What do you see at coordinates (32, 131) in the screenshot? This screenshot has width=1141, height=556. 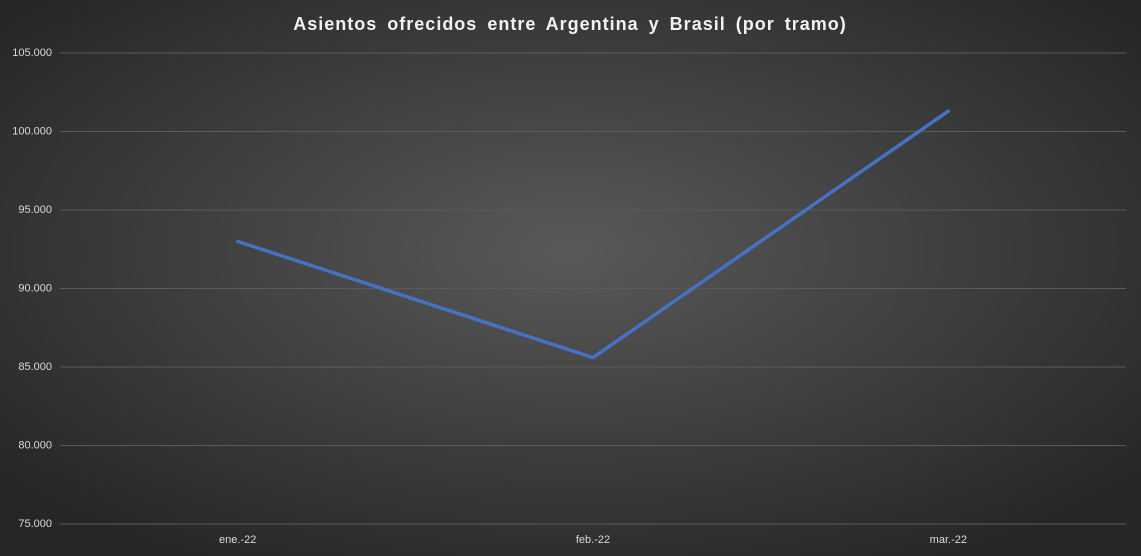 I see `y-tick-label: 100.000` at bounding box center [32, 131].